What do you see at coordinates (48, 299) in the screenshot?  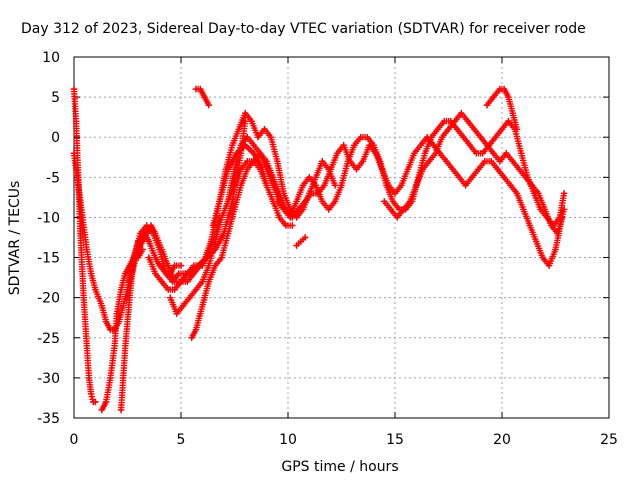 I see `y-tick-label: -20` at bounding box center [48, 299].